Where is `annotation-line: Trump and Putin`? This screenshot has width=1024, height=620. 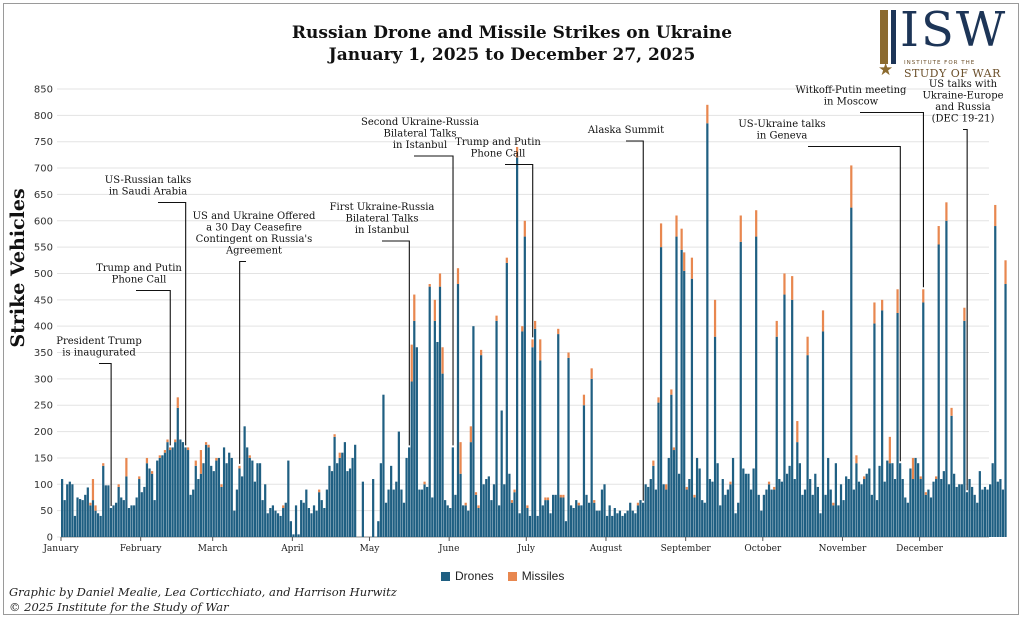
annotation-line: Trump and Putin is located at coordinates (498, 142).